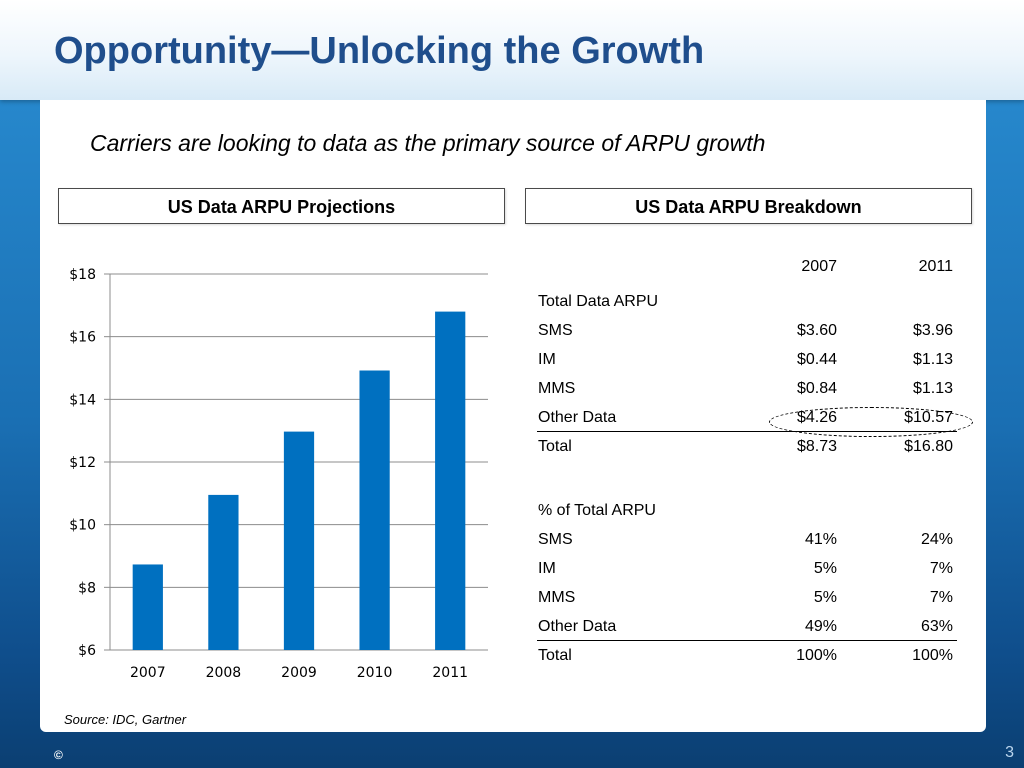 Image resolution: width=1024 pixels, height=768 pixels. Describe the element at coordinates (299, 673) in the screenshot. I see `x-tick-label: 2009` at that location.